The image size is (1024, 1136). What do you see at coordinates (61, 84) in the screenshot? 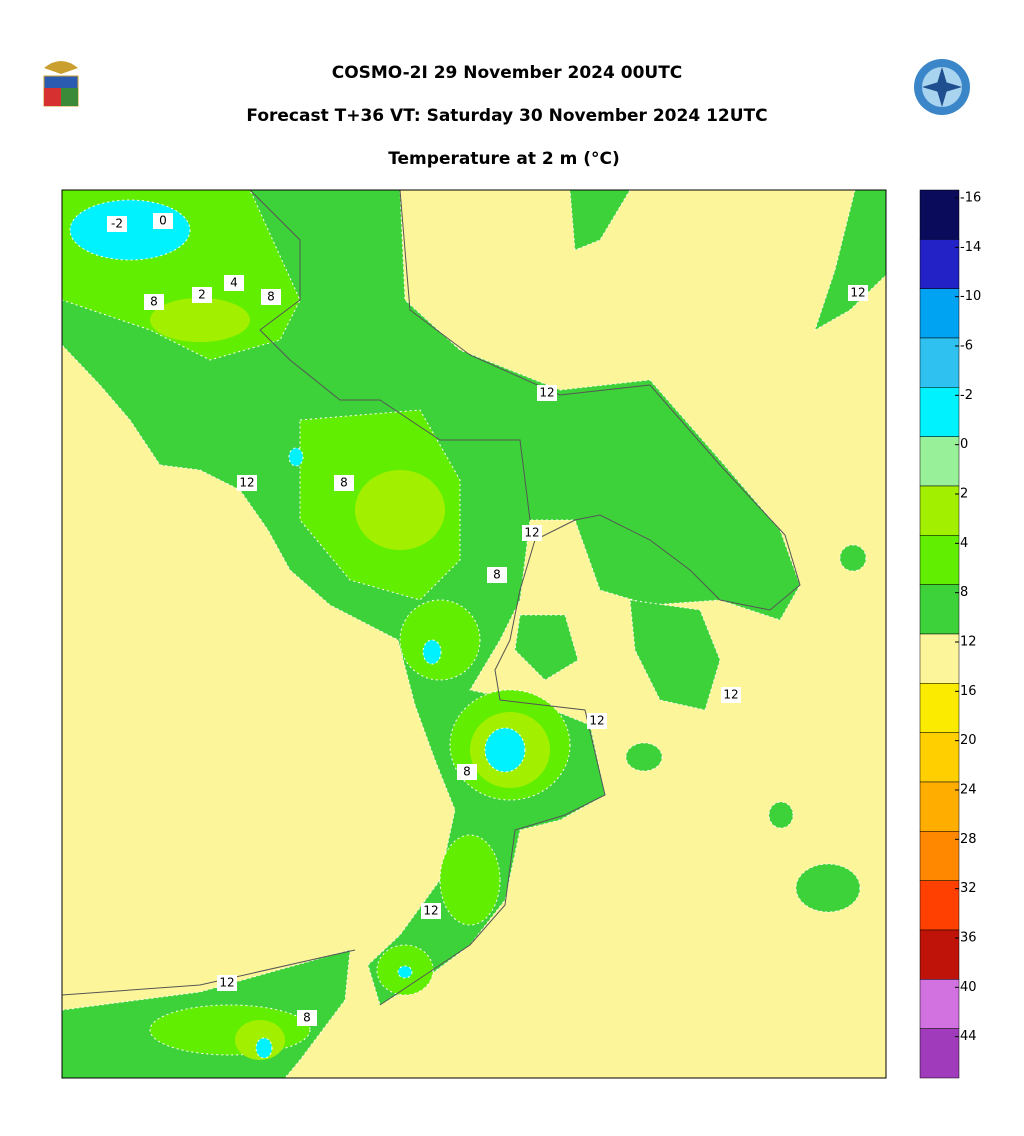
I see `left-logo` at bounding box center [61, 84].